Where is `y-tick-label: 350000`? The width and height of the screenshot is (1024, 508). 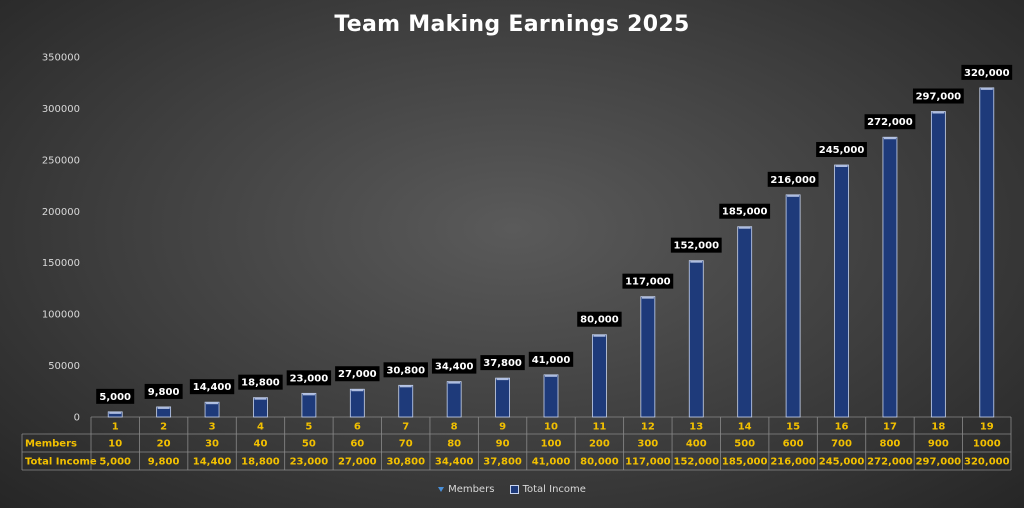
y-tick-label: 350000 is located at coordinates (61, 58).